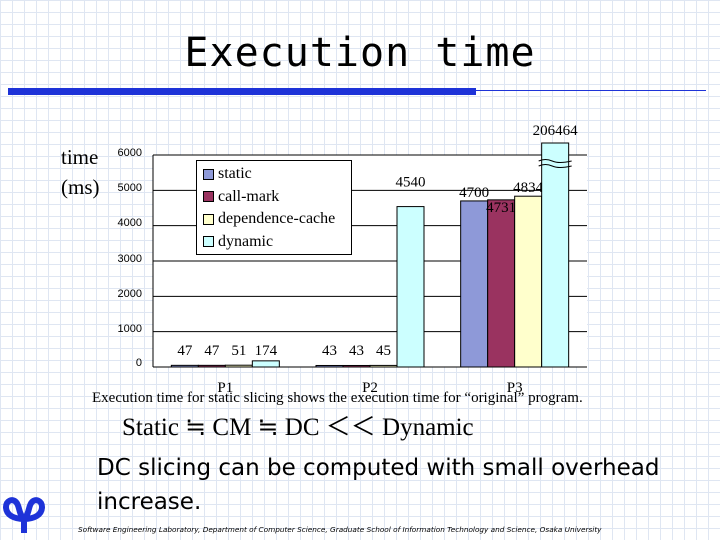 The width and height of the screenshot is (720, 540). Describe the element at coordinates (265, 364) in the screenshot. I see `bar-dynamic-P1` at that location.